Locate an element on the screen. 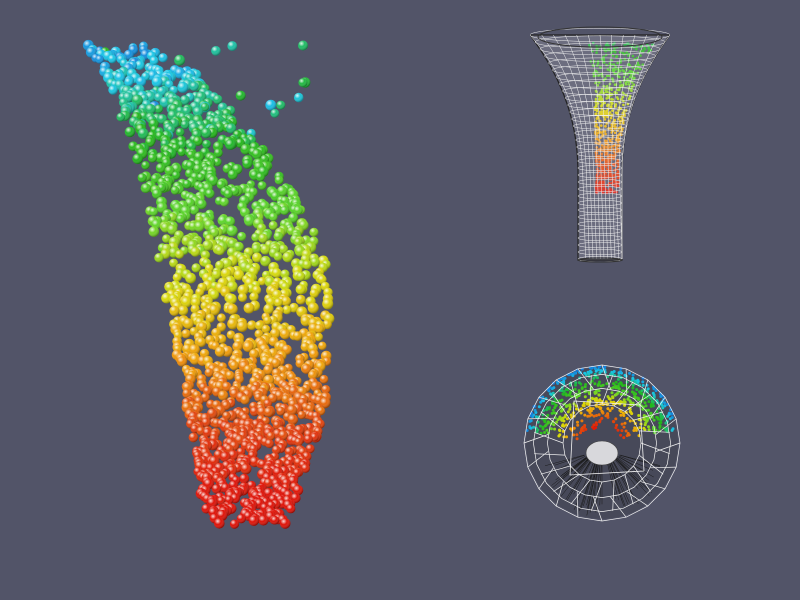 The height and width of the screenshot is (600, 800). side-mesh-view is located at coordinates (600, 142).